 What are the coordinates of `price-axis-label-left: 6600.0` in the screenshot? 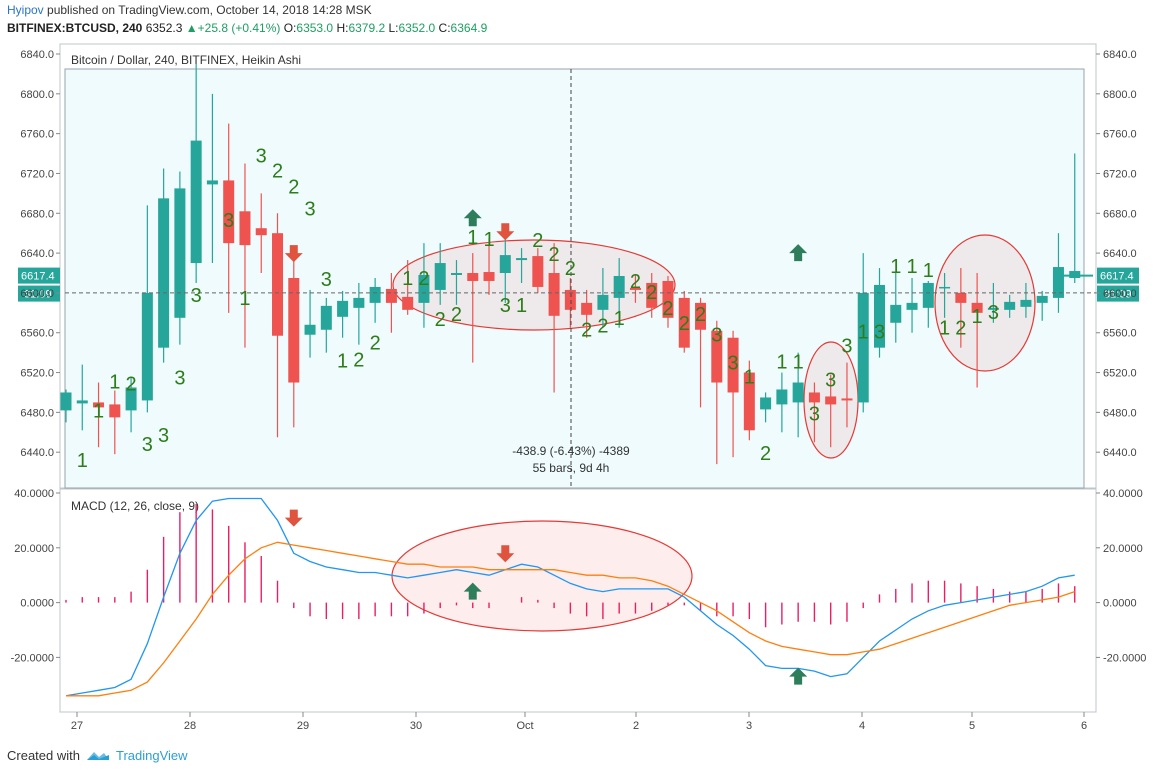 It's located at (37, 294).